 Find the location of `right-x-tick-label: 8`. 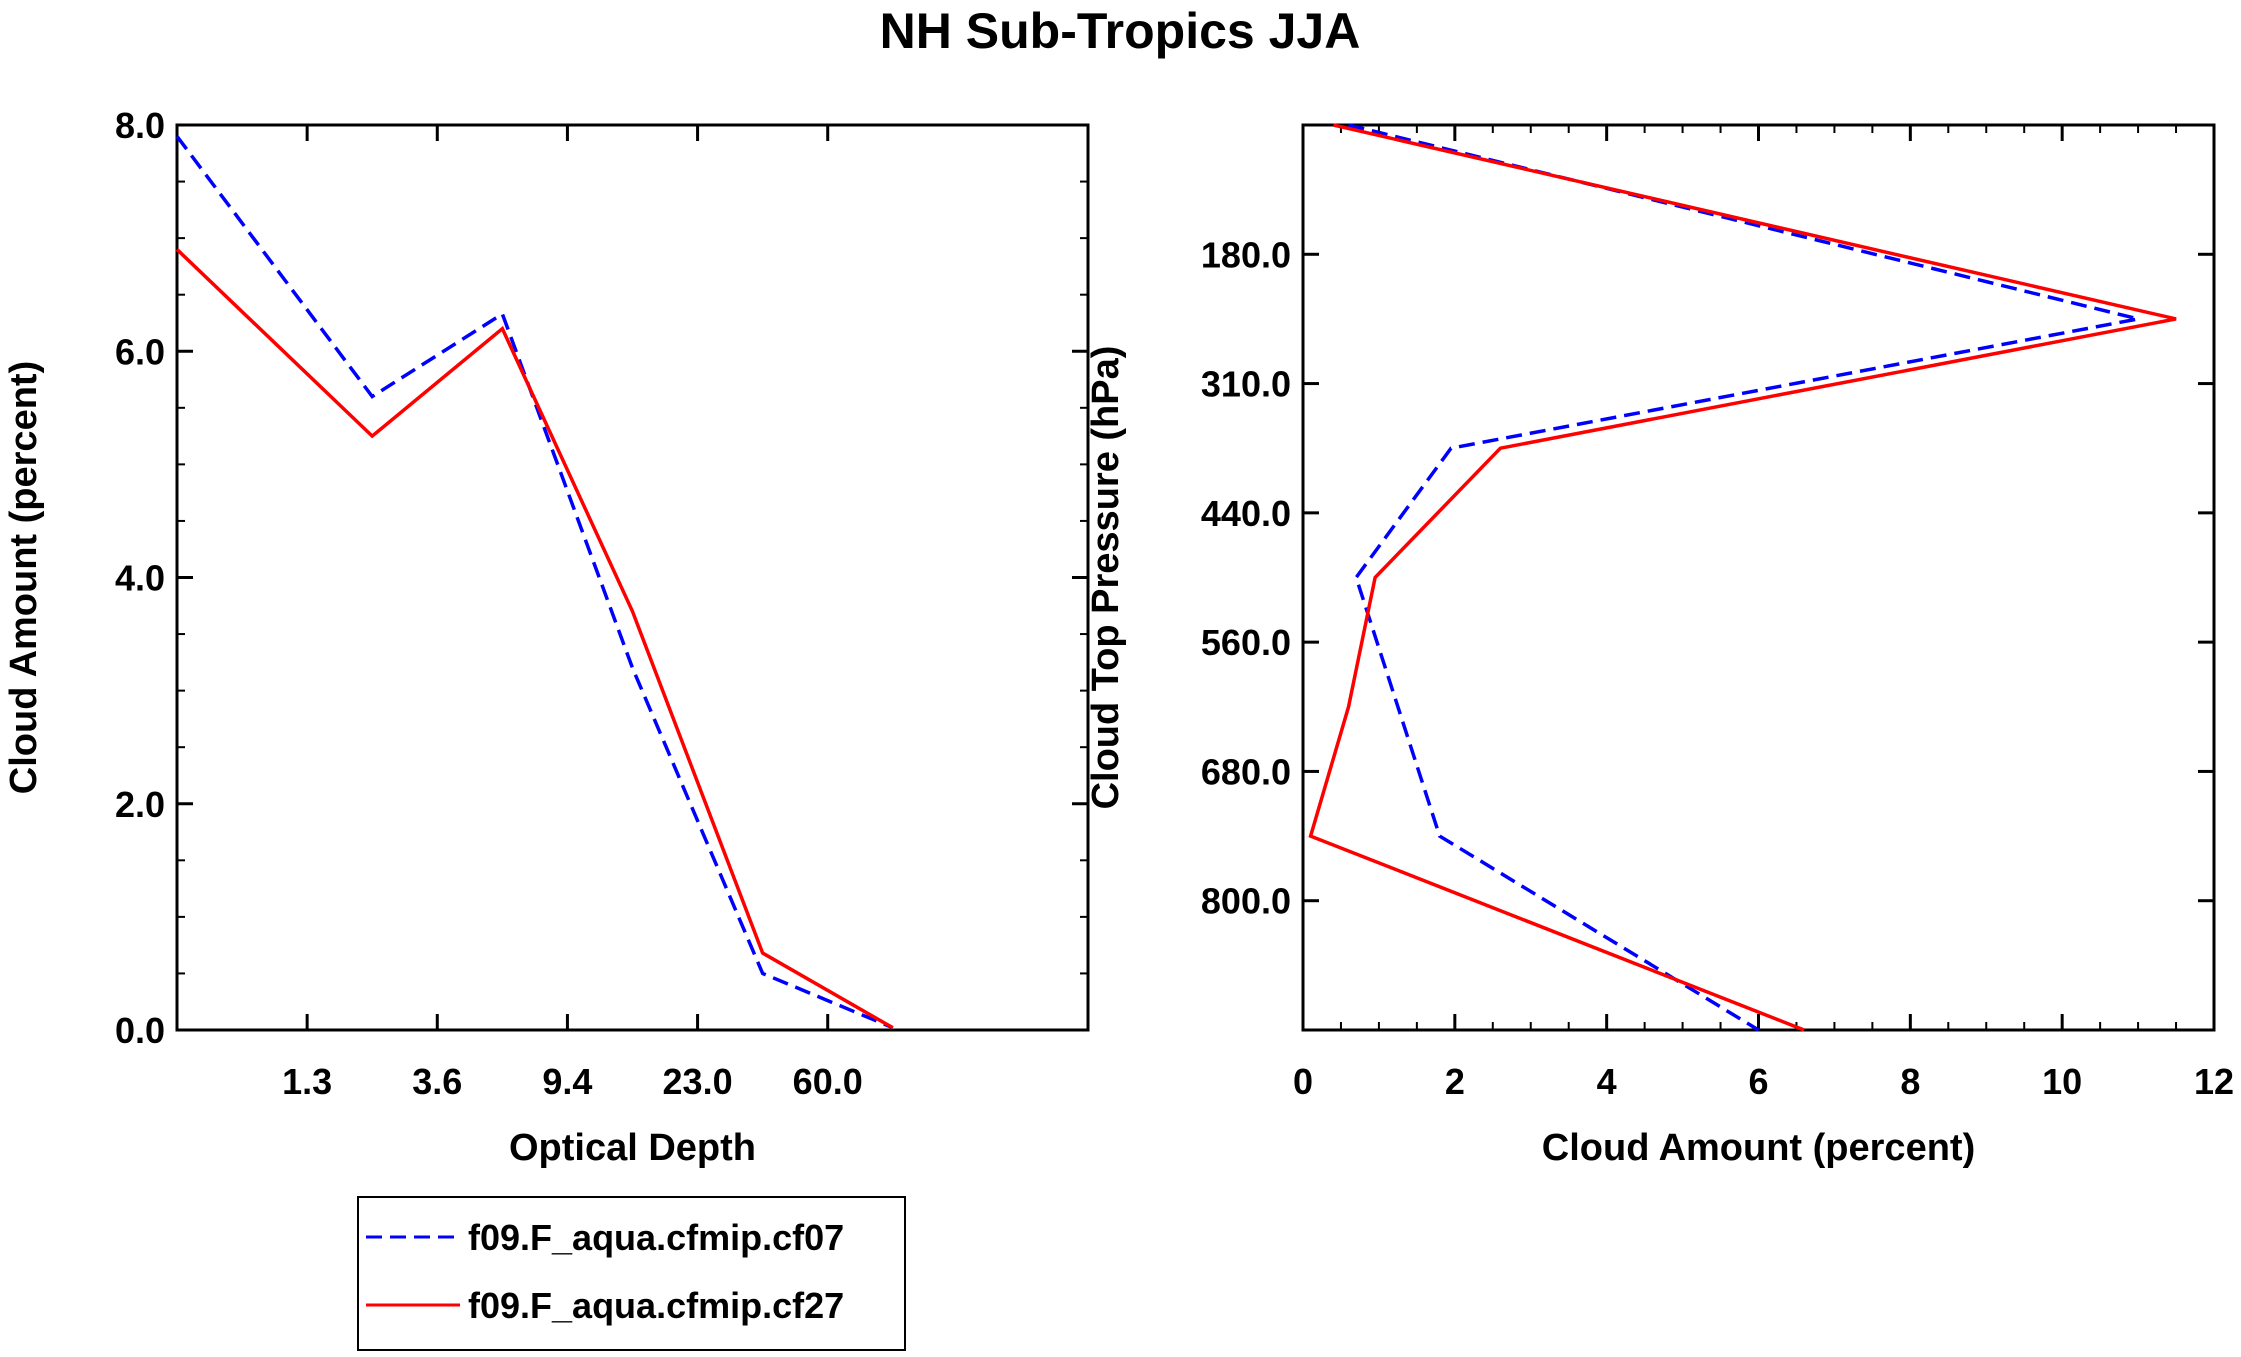

right-x-tick-label: 8 is located at coordinates (1910, 1081).